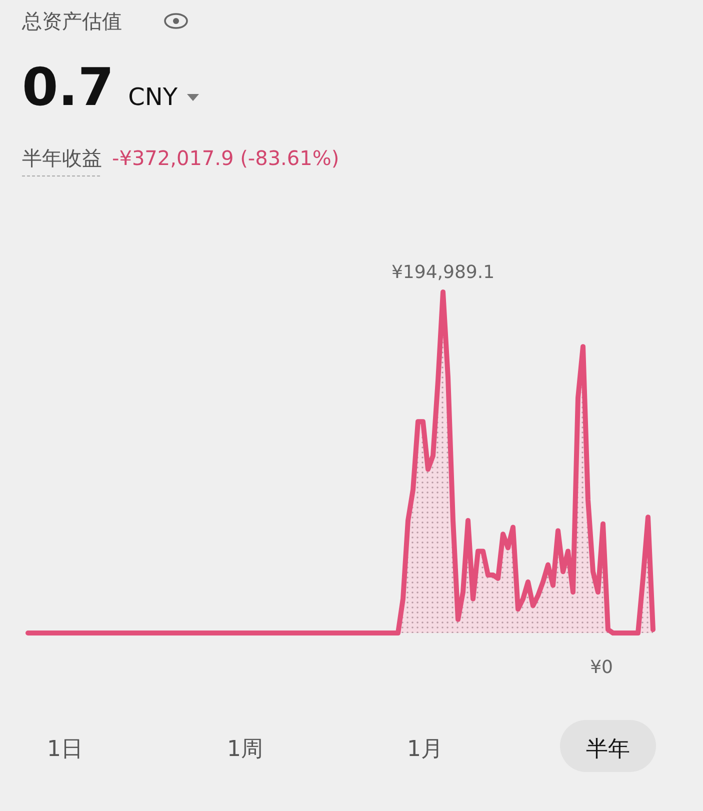  I want to click on text: 1月, so click(425, 749).